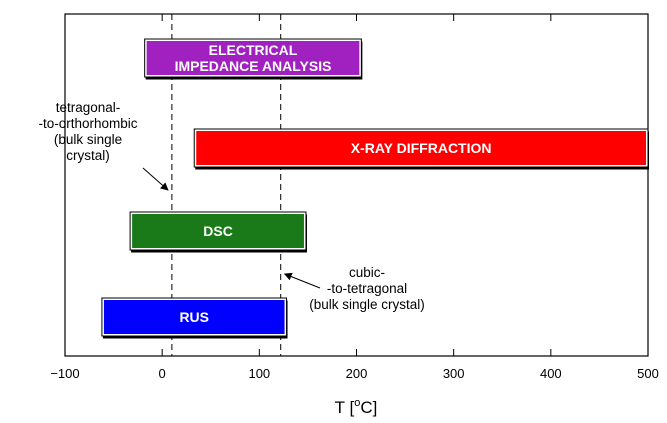 Image resolution: width=667 pixels, height=423 pixels. What do you see at coordinates (253, 66) in the screenshot?
I see `bar-label: IMPEDANCE ANALYSIS` at bounding box center [253, 66].